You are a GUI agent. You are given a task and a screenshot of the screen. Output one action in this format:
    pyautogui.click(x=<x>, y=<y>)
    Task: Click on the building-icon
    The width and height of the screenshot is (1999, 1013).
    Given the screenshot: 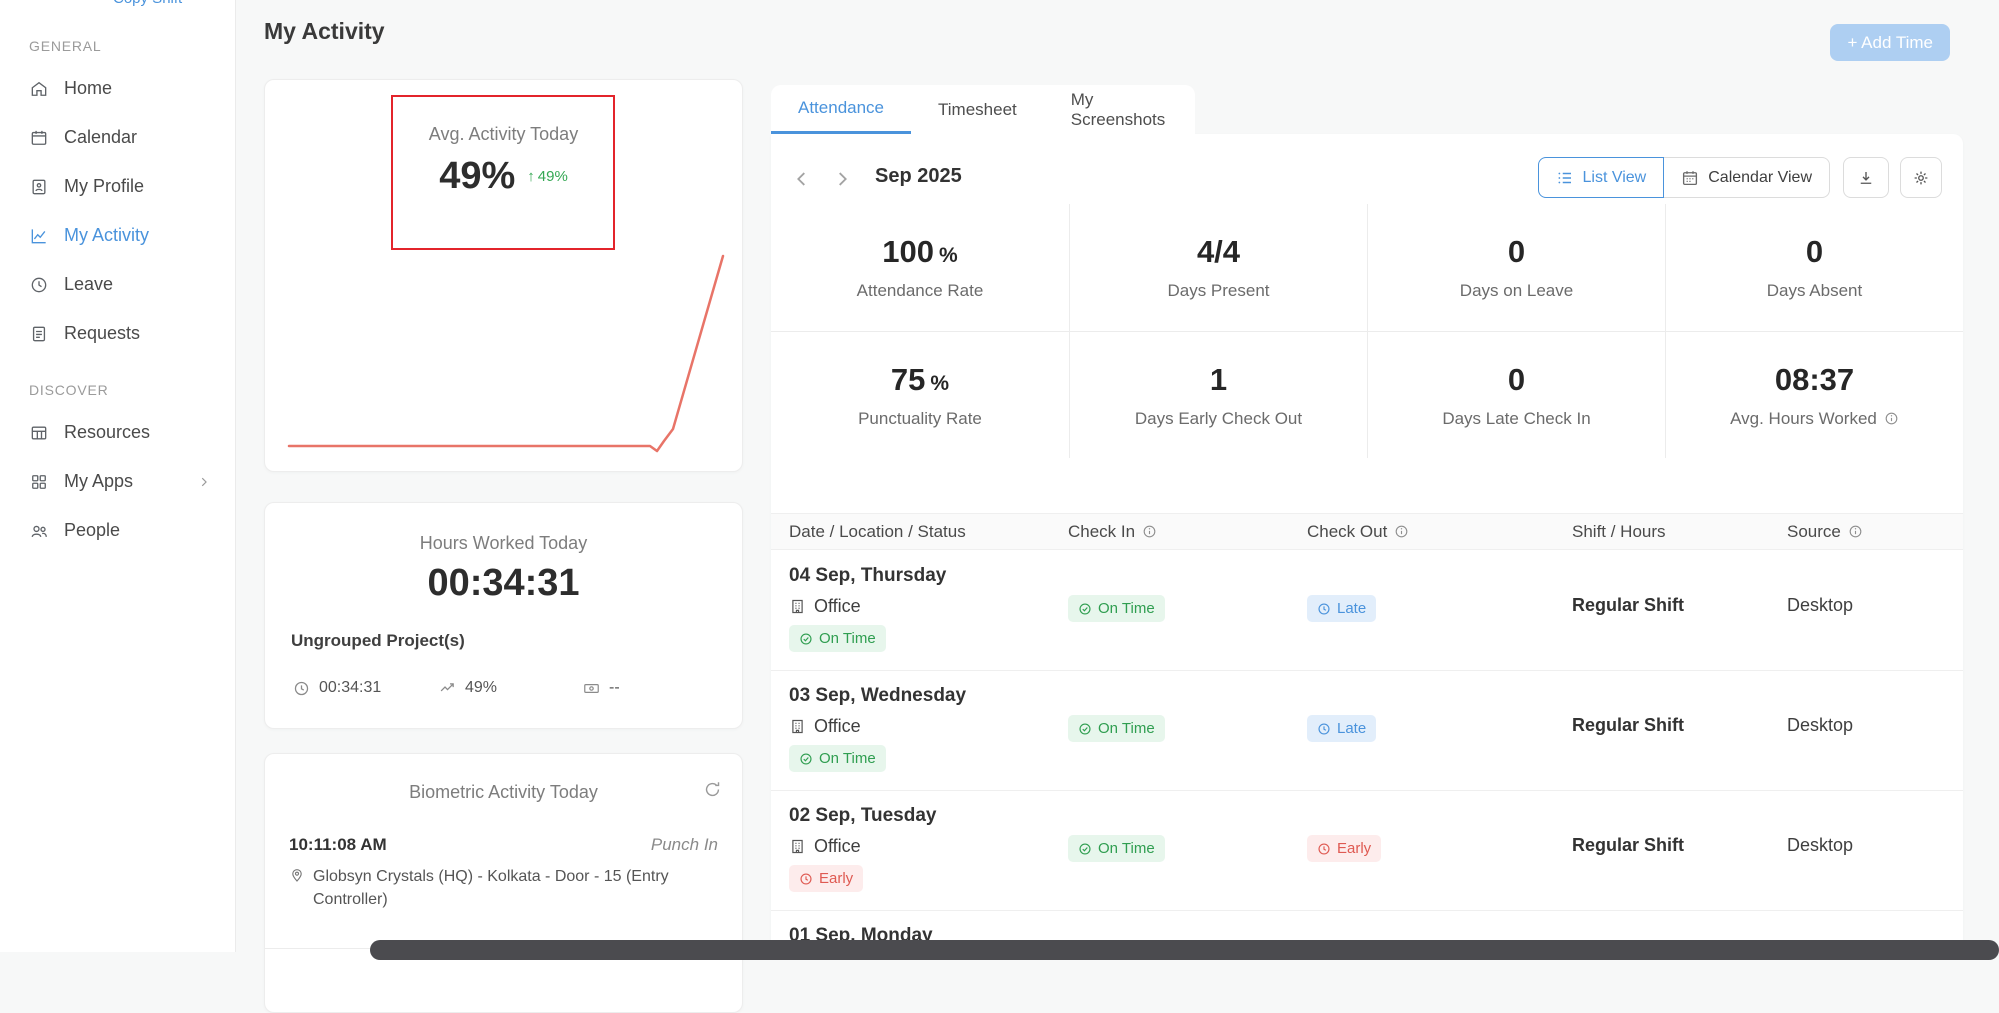 What is the action you would take?
    pyautogui.click(x=797, y=606)
    